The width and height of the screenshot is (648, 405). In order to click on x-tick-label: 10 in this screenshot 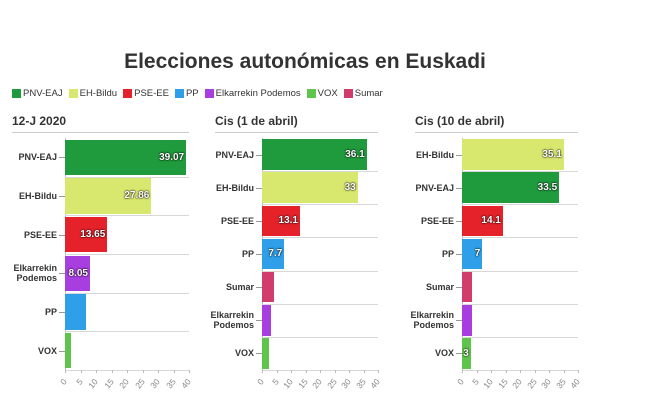, I will do `click(93, 383)`.